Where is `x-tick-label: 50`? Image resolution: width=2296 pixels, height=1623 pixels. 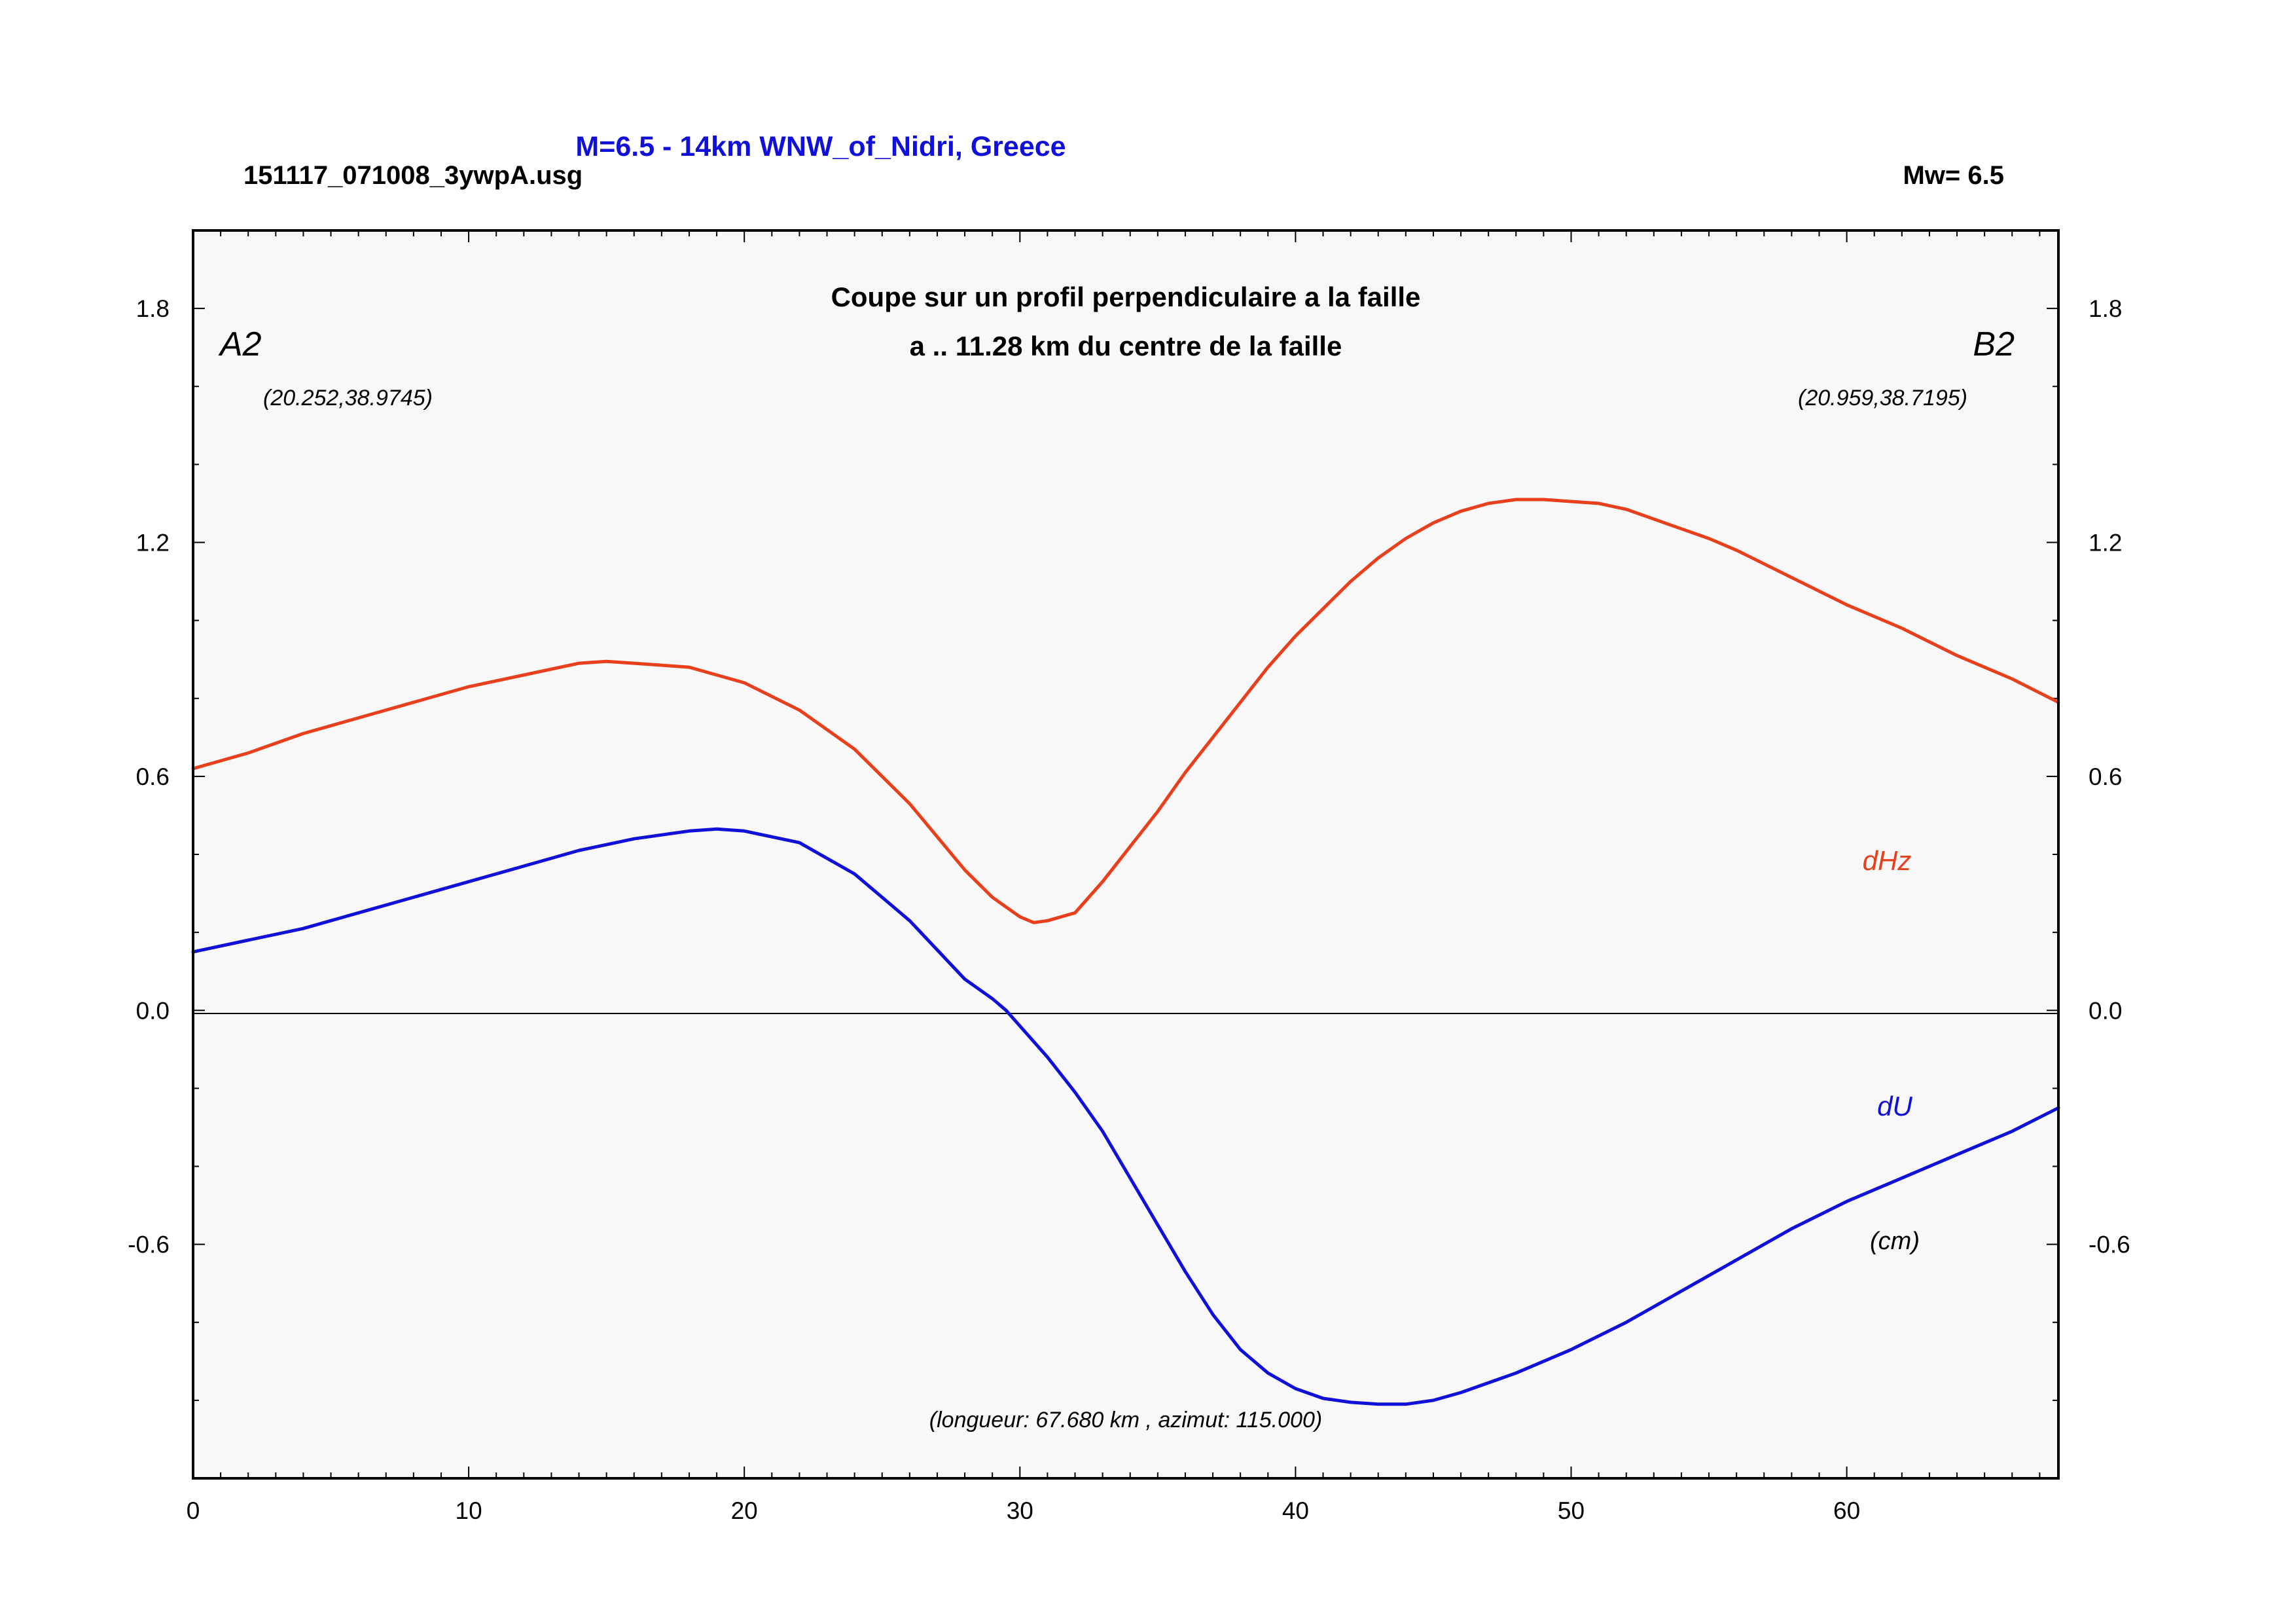
x-tick-label: 50 is located at coordinates (1572, 1510).